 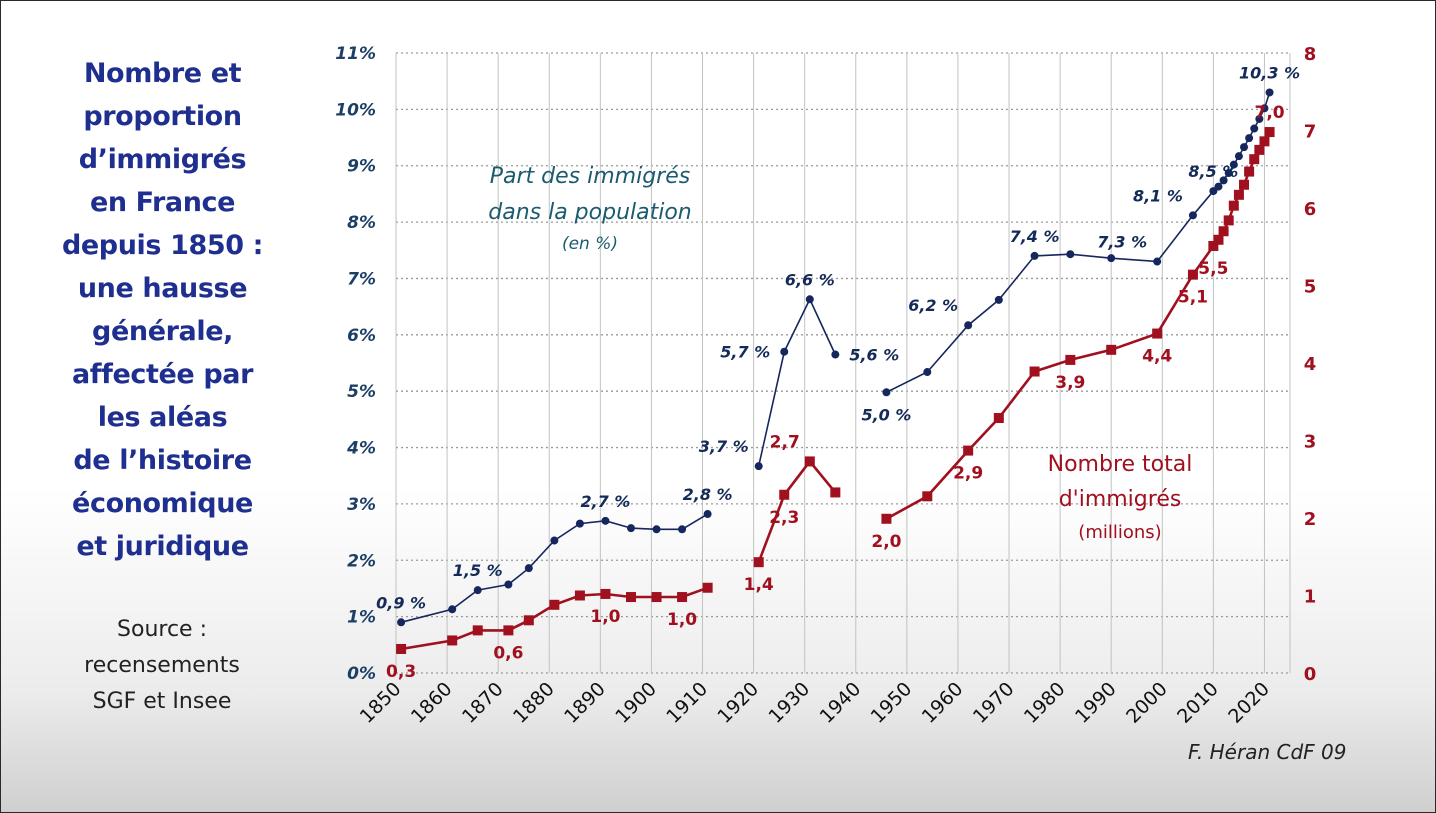 What do you see at coordinates (1157, 357) in the screenshot?
I see `count-data-label: 4,4` at bounding box center [1157, 357].